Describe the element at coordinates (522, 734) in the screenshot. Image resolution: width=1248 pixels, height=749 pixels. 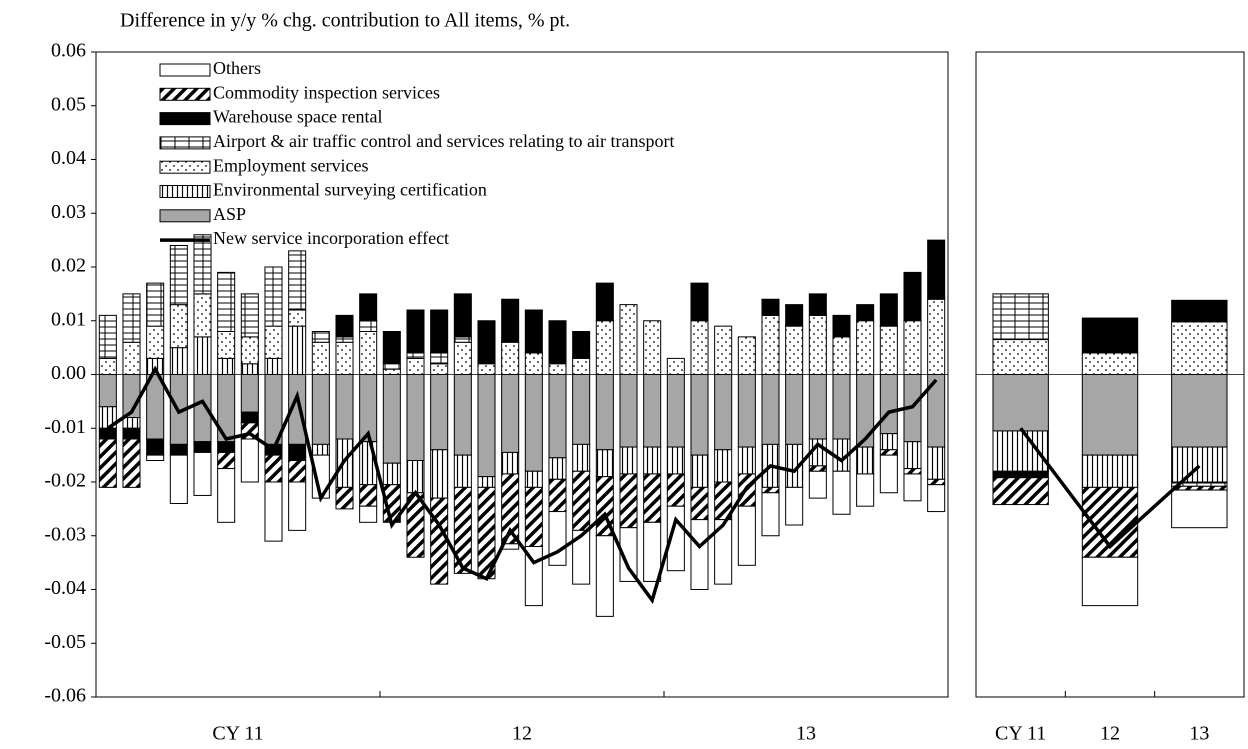
I see `x-tick-label: 12` at that location.